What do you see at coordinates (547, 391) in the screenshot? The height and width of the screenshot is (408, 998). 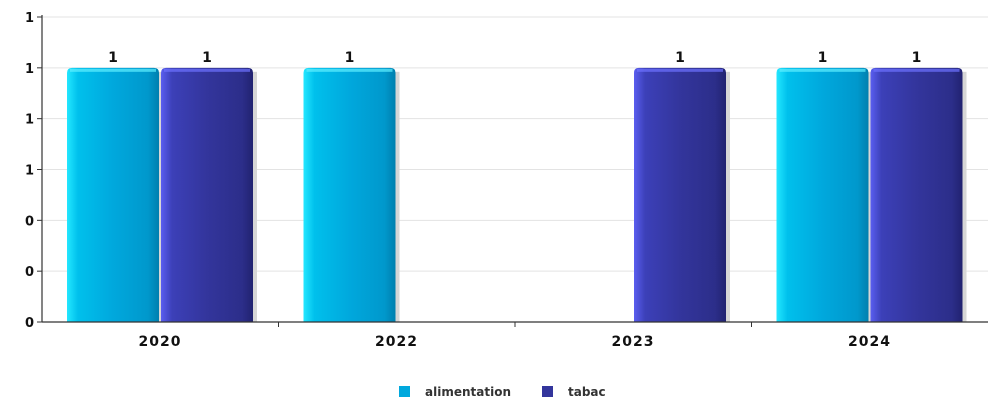 I see `legend-swatch-tabac` at bounding box center [547, 391].